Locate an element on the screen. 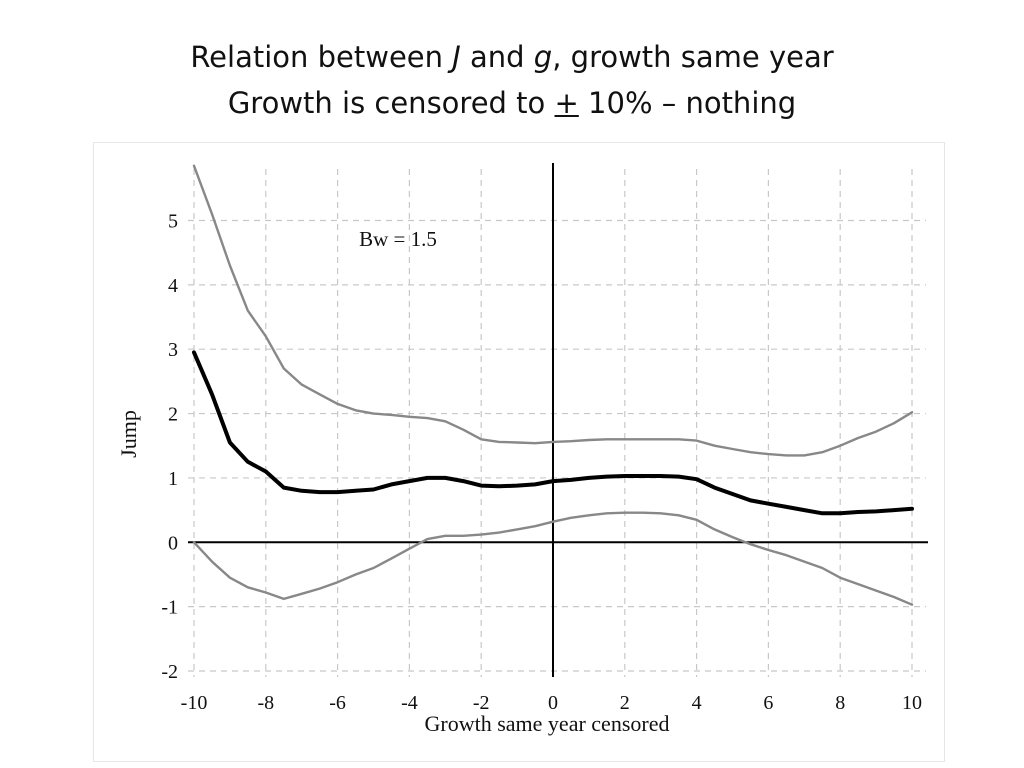 The width and height of the screenshot is (1024, 768). bandwidth-annotation: Bw = 1.5 is located at coordinates (398, 239).